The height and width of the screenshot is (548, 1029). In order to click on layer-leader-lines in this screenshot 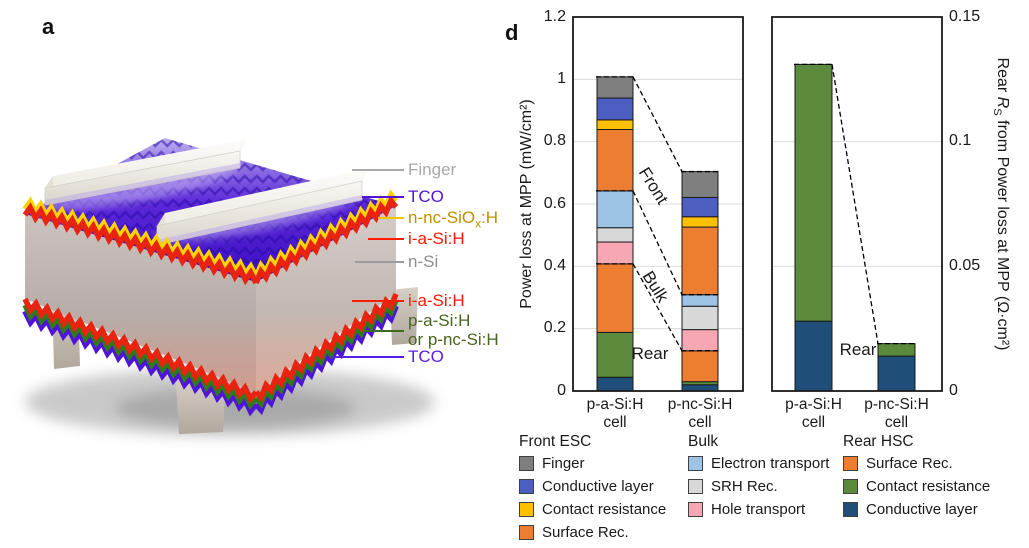, I will do `click(368, 263)`.